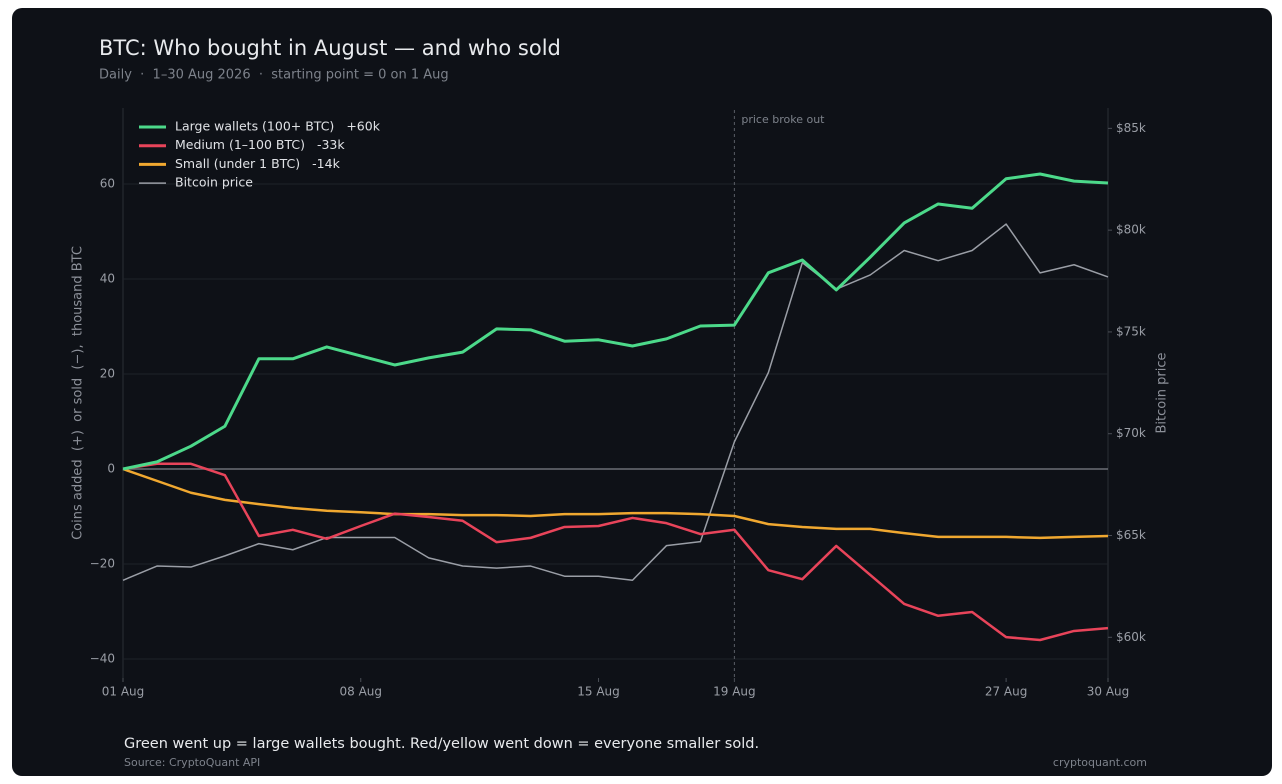 This screenshot has width=1282, height=784. Describe the element at coordinates (615, 503) in the screenshot. I see `series-line` at that location.